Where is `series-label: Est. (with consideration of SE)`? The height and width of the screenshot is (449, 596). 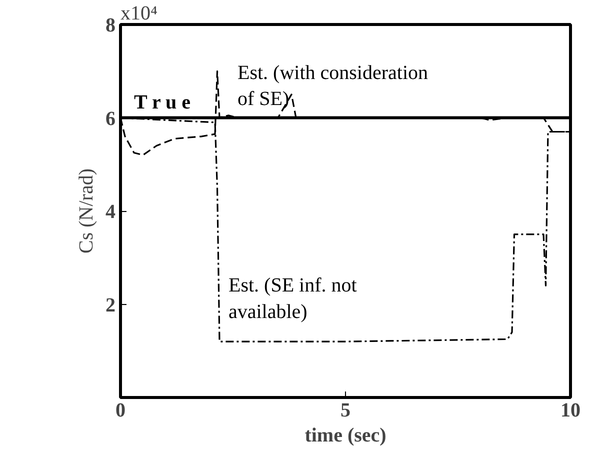
series-label: Est. (with consideration of SE) is located at coordinates (333, 86).